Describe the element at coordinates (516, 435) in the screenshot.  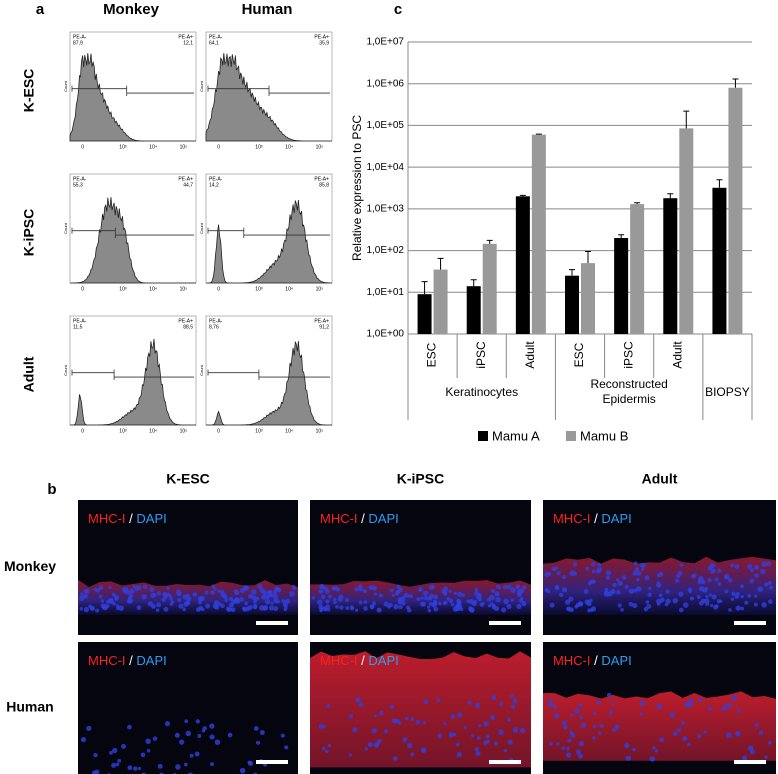
I see `legend-label: Mamu A` at that location.